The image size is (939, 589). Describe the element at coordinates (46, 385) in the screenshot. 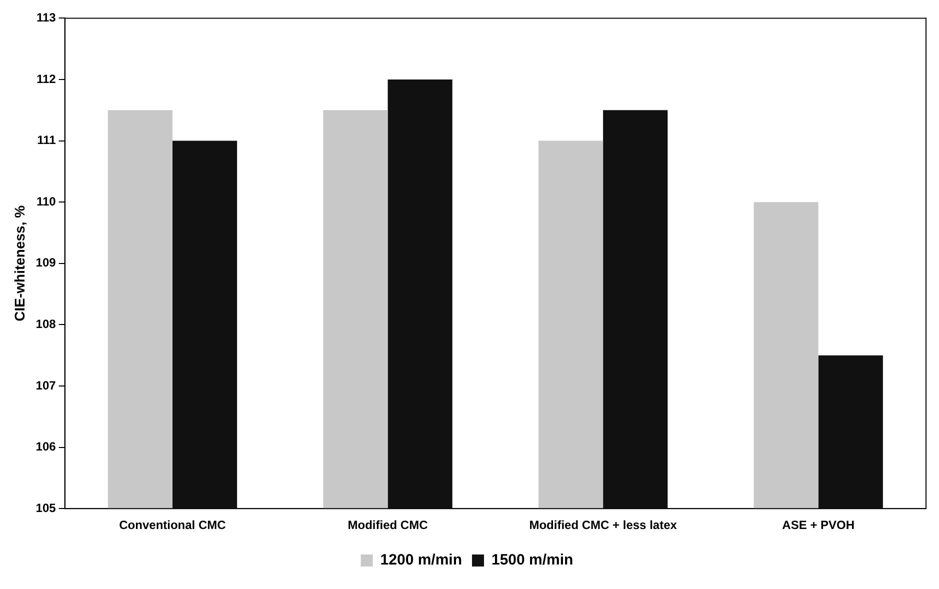

I see `y-tick-label: 107` at that location.